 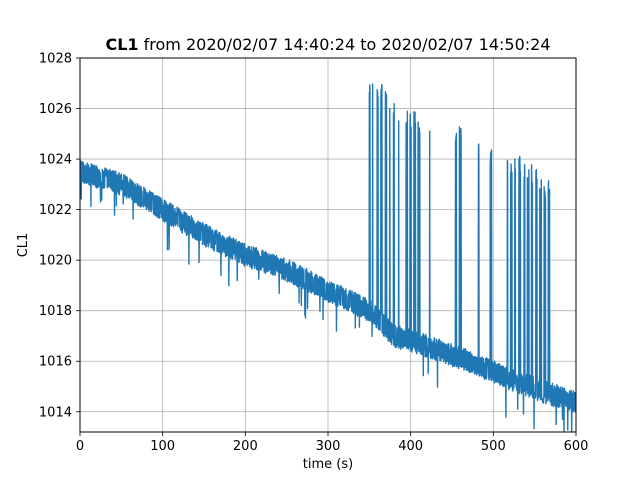 What do you see at coordinates (328, 446) in the screenshot?
I see `x-tick-label: 300` at bounding box center [328, 446].